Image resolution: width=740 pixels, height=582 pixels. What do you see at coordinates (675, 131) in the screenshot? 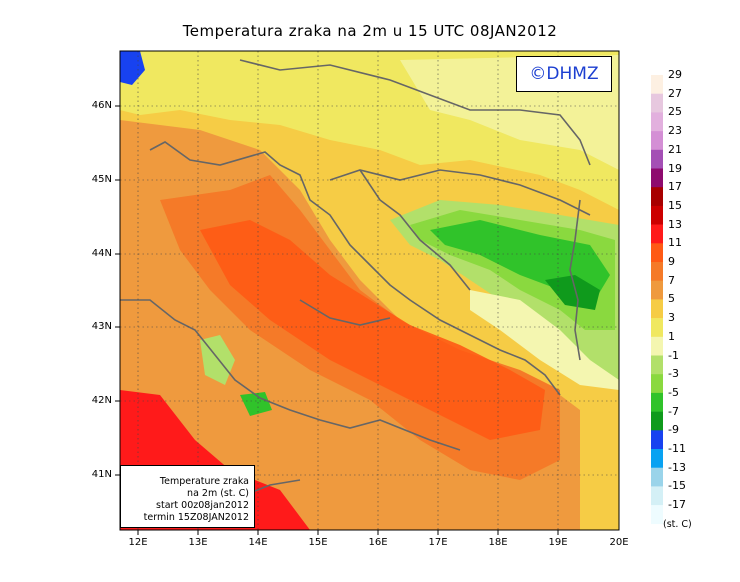
I see `legend-label: 23` at bounding box center [675, 131].